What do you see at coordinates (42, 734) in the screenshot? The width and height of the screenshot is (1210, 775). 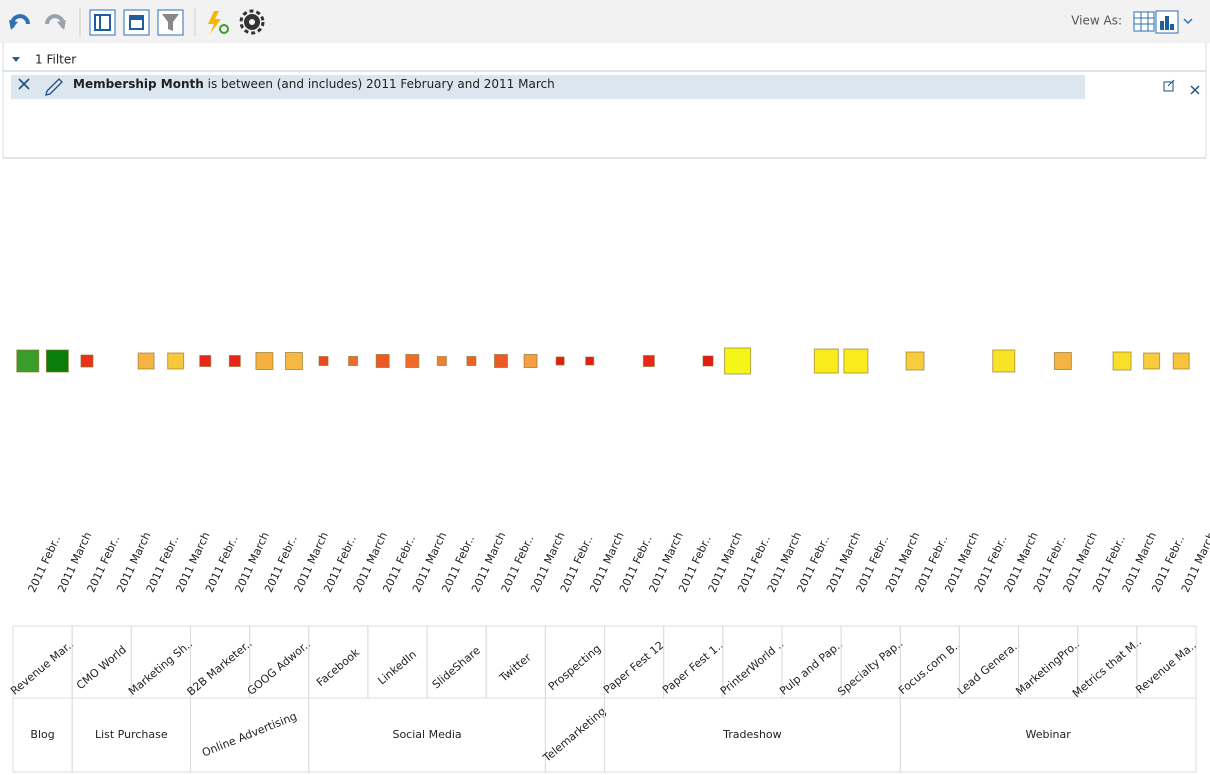 I see `group-label: Blog` at bounding box center [42, 734].